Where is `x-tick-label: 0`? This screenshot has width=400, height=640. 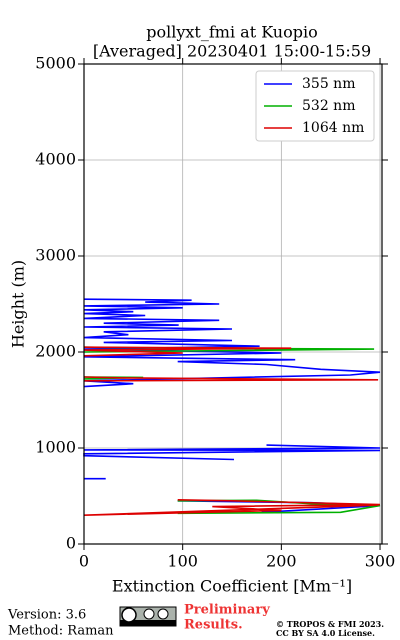
x-tick-label: 0 is located at coordinates (84, 561).